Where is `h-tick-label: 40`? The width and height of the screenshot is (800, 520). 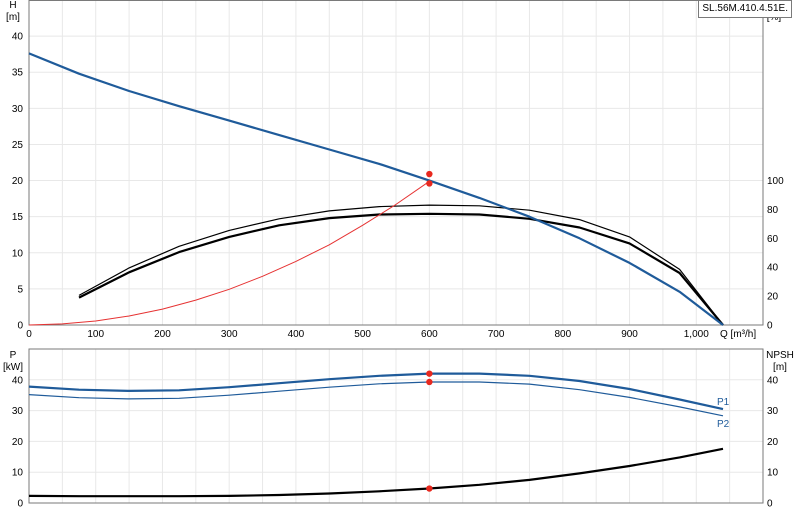
h-tick-label: 40 is located at coordinates (18, 37).